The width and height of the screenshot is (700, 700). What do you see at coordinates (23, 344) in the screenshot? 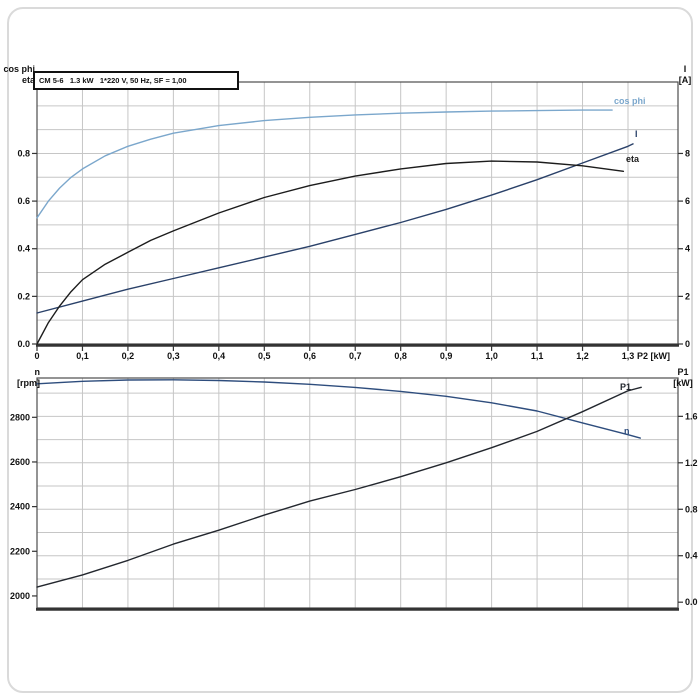
I see `left-tick-label: 0.0` at bounding box center [23, 344].